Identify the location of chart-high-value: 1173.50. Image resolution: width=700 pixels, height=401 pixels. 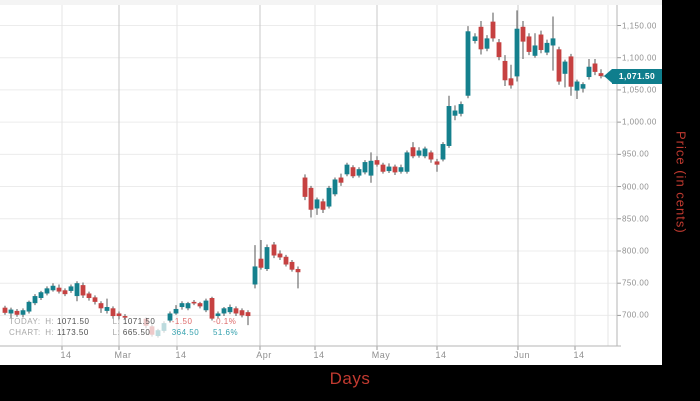
(72, 332).